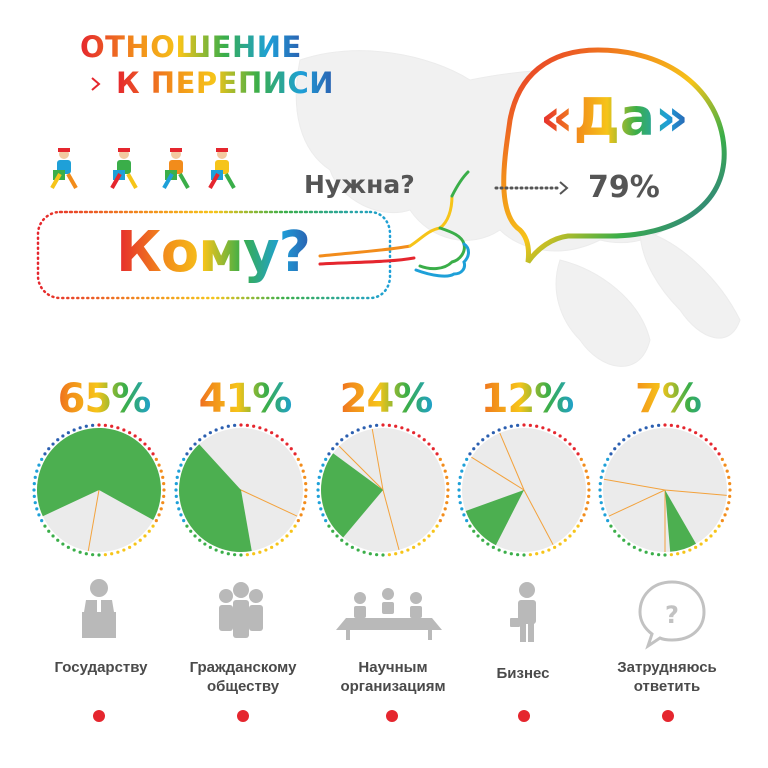 The width and height of the screenshot is (768, 768). I want to click on yes-speech-bubble, so click(614, 155).